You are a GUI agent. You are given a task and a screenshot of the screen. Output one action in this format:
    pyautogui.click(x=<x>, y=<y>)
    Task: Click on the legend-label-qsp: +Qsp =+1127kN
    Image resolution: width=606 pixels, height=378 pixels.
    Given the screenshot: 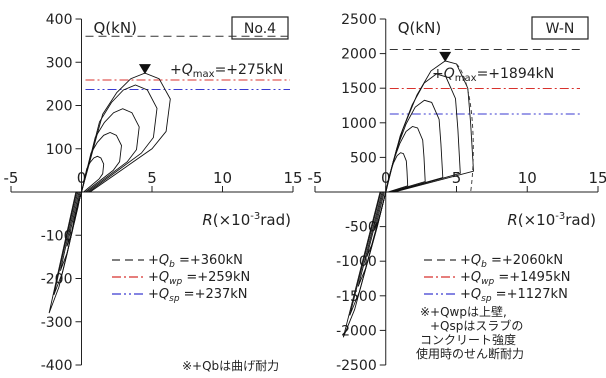 What is the action you would take?
    pyautogui.click(x=514, y=295)
    